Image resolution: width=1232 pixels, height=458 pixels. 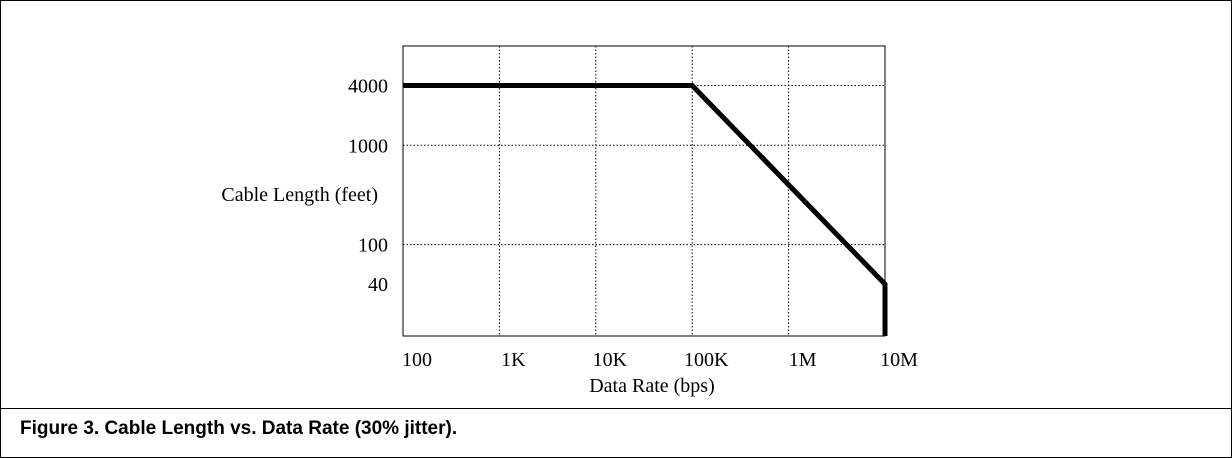 I want to click on y-tick-labels: 4000 1000 100 40, so click(x=368, y=186).